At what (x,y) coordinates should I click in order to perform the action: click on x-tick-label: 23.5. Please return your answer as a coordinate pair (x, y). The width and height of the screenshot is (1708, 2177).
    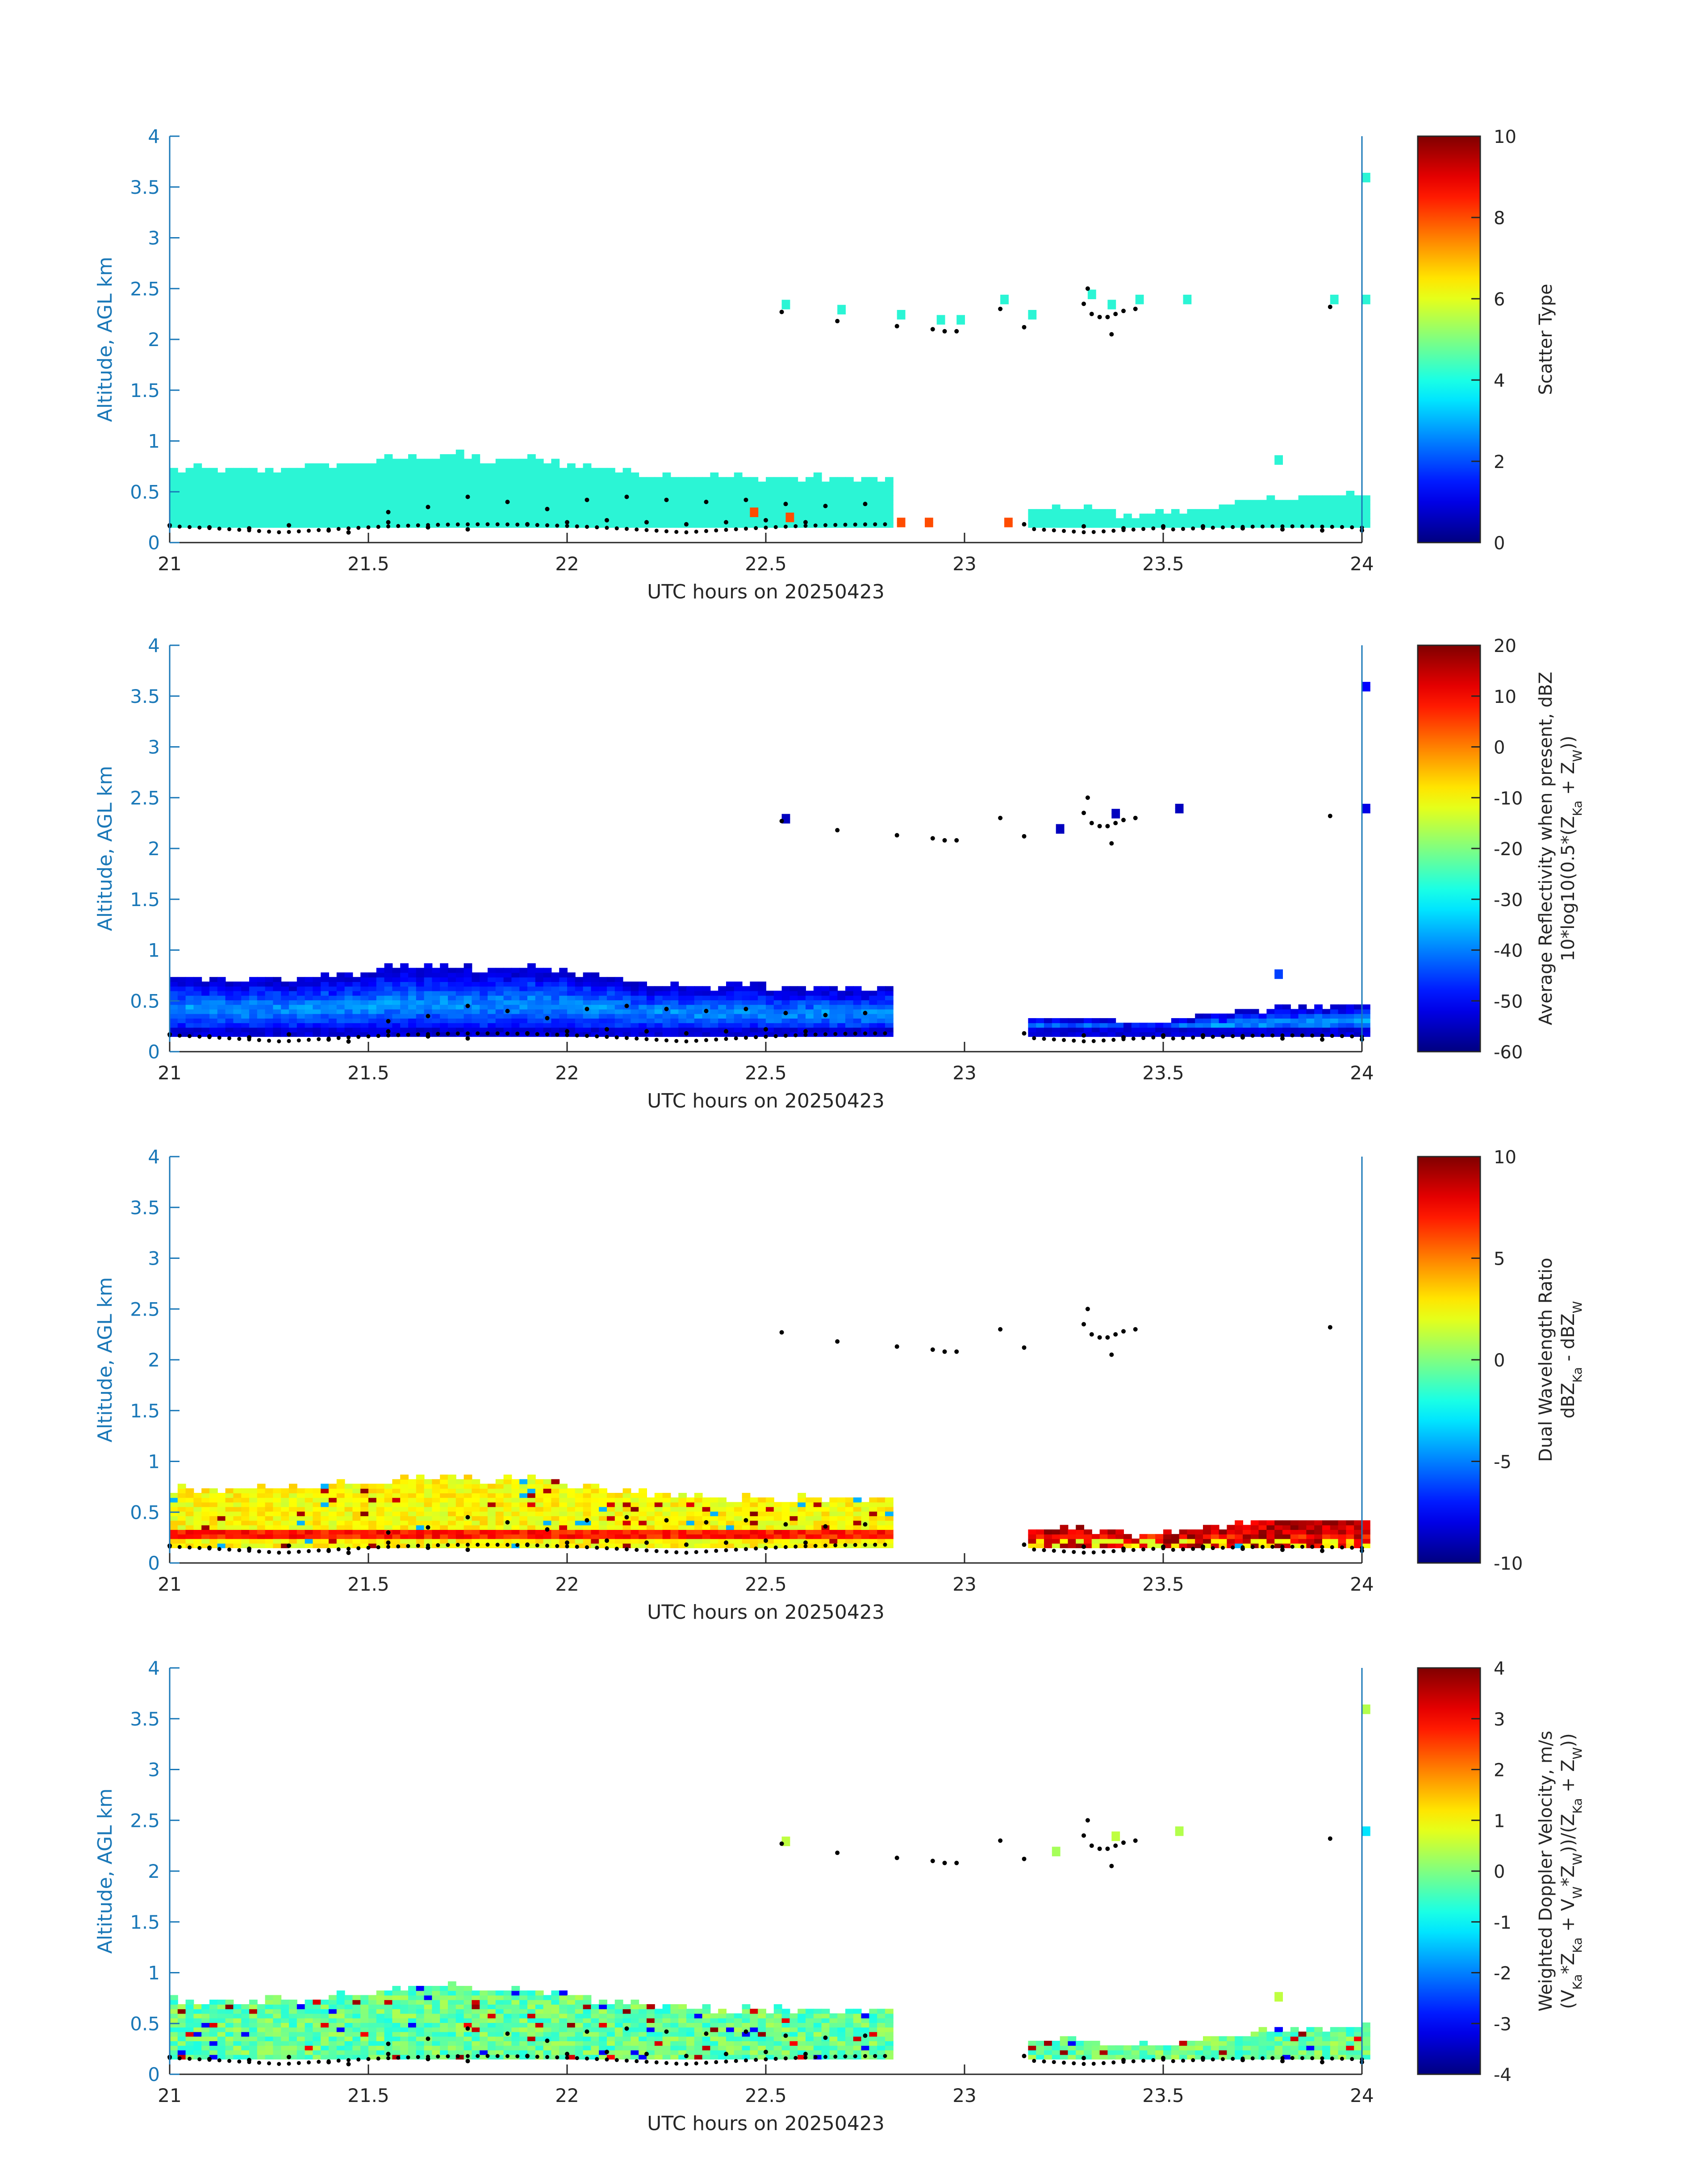
    Looking at the image, I should click on (1163, 1584).